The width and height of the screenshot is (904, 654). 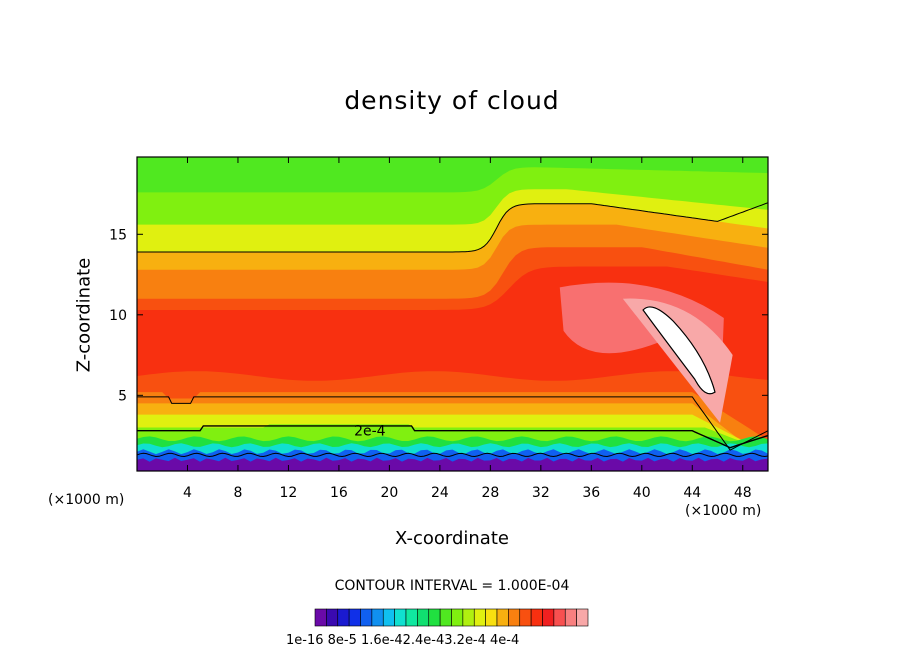 What do you see at coordinates (490, 493) in the screenshot?
I see `x-tick-label: 28` at bounding box center [490, 493].